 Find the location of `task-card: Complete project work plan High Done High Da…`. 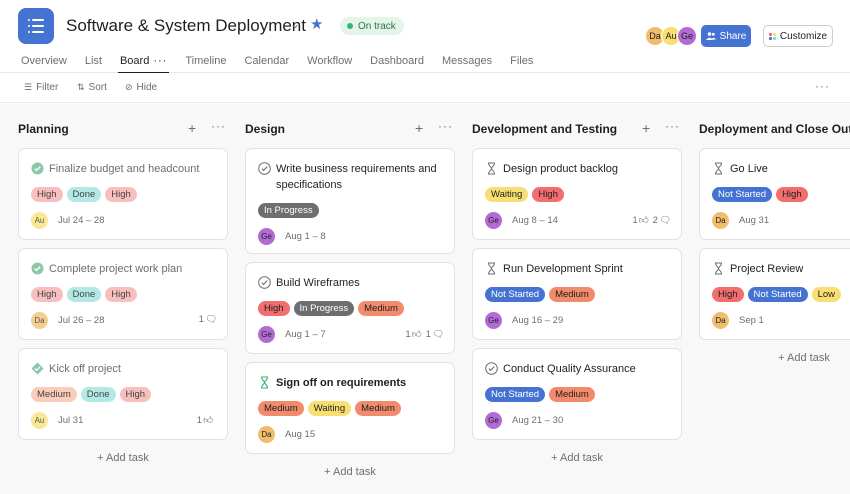

task-card: Complete project work plan High Done High Da… is located at coordinates (123, 294).